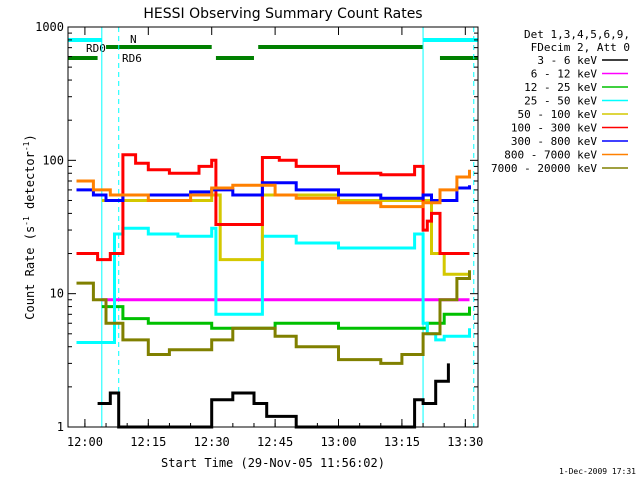 This screenshot has height=480, width=640. What do you see at coordinates (132, 58) in the screenshot?
I see `rd6-flag-label: RD6` at bounding box center [132, 58].